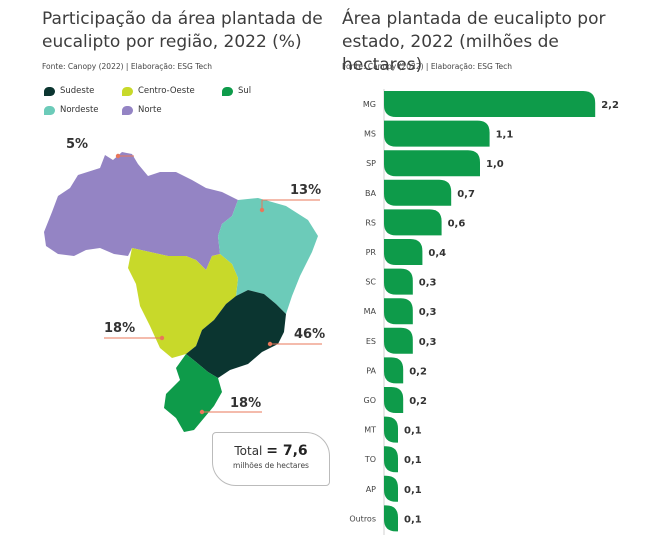  I want to click on bar-mt, so click(391, 429).